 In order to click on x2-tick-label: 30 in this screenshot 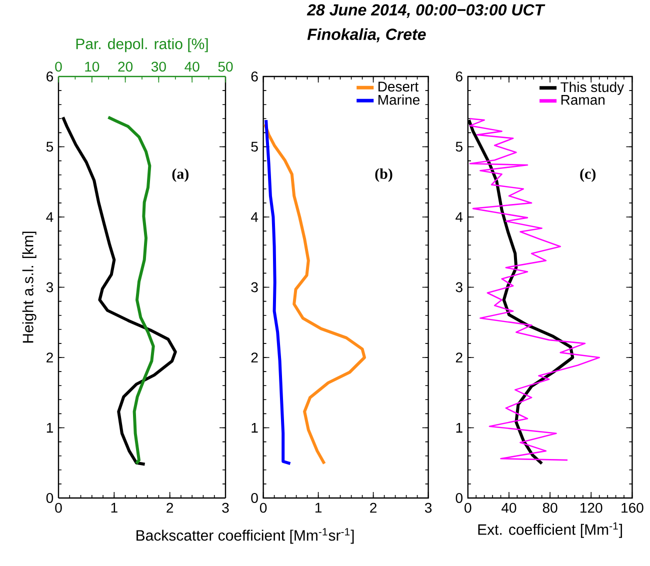, I will do `click(158, 67)`.